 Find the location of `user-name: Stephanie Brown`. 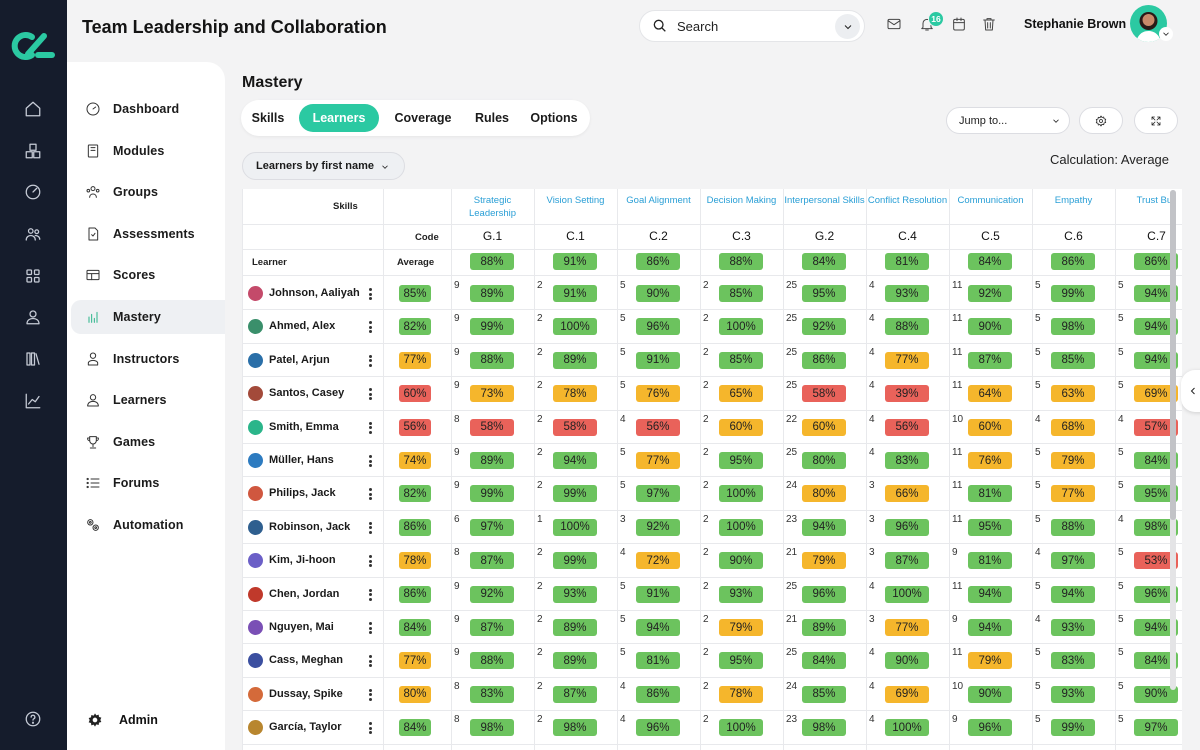

user-name: Stephanie Brown is located at coordinates (1075, 24).